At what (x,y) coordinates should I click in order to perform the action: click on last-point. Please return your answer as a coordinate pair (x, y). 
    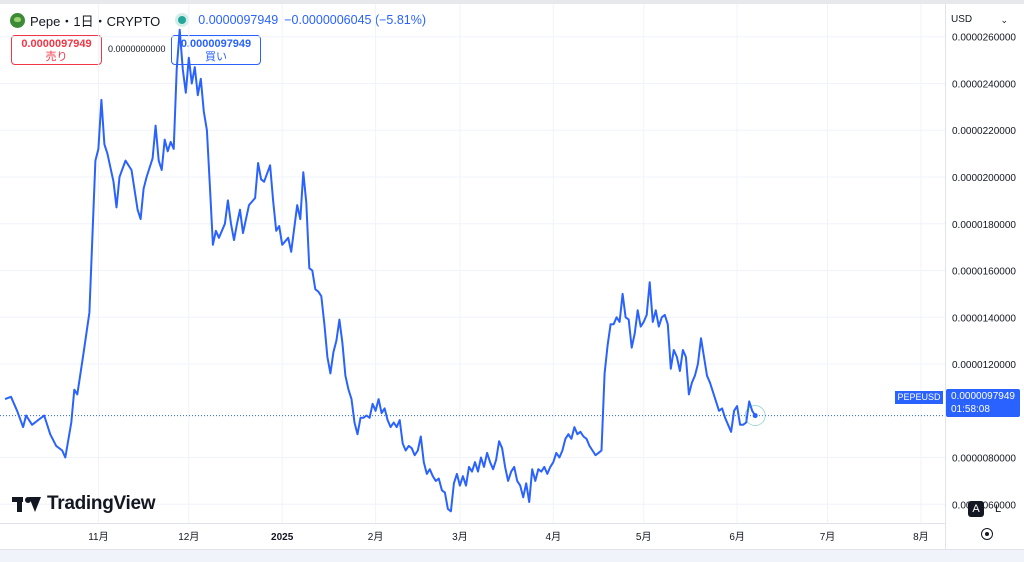
    Looking at the image, I should click on (755, 416).